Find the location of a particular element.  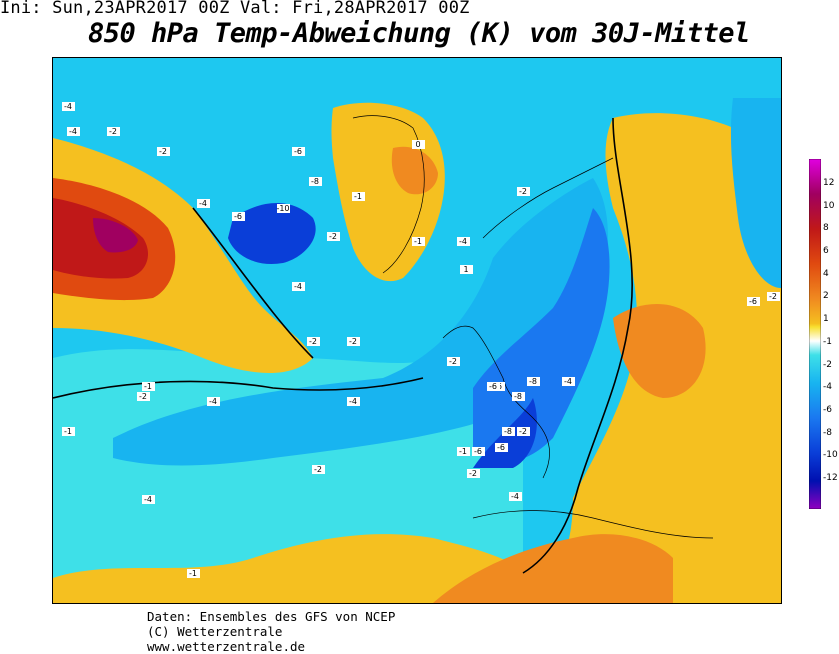

greenland-warm-core is located at coordinates (414, 170).